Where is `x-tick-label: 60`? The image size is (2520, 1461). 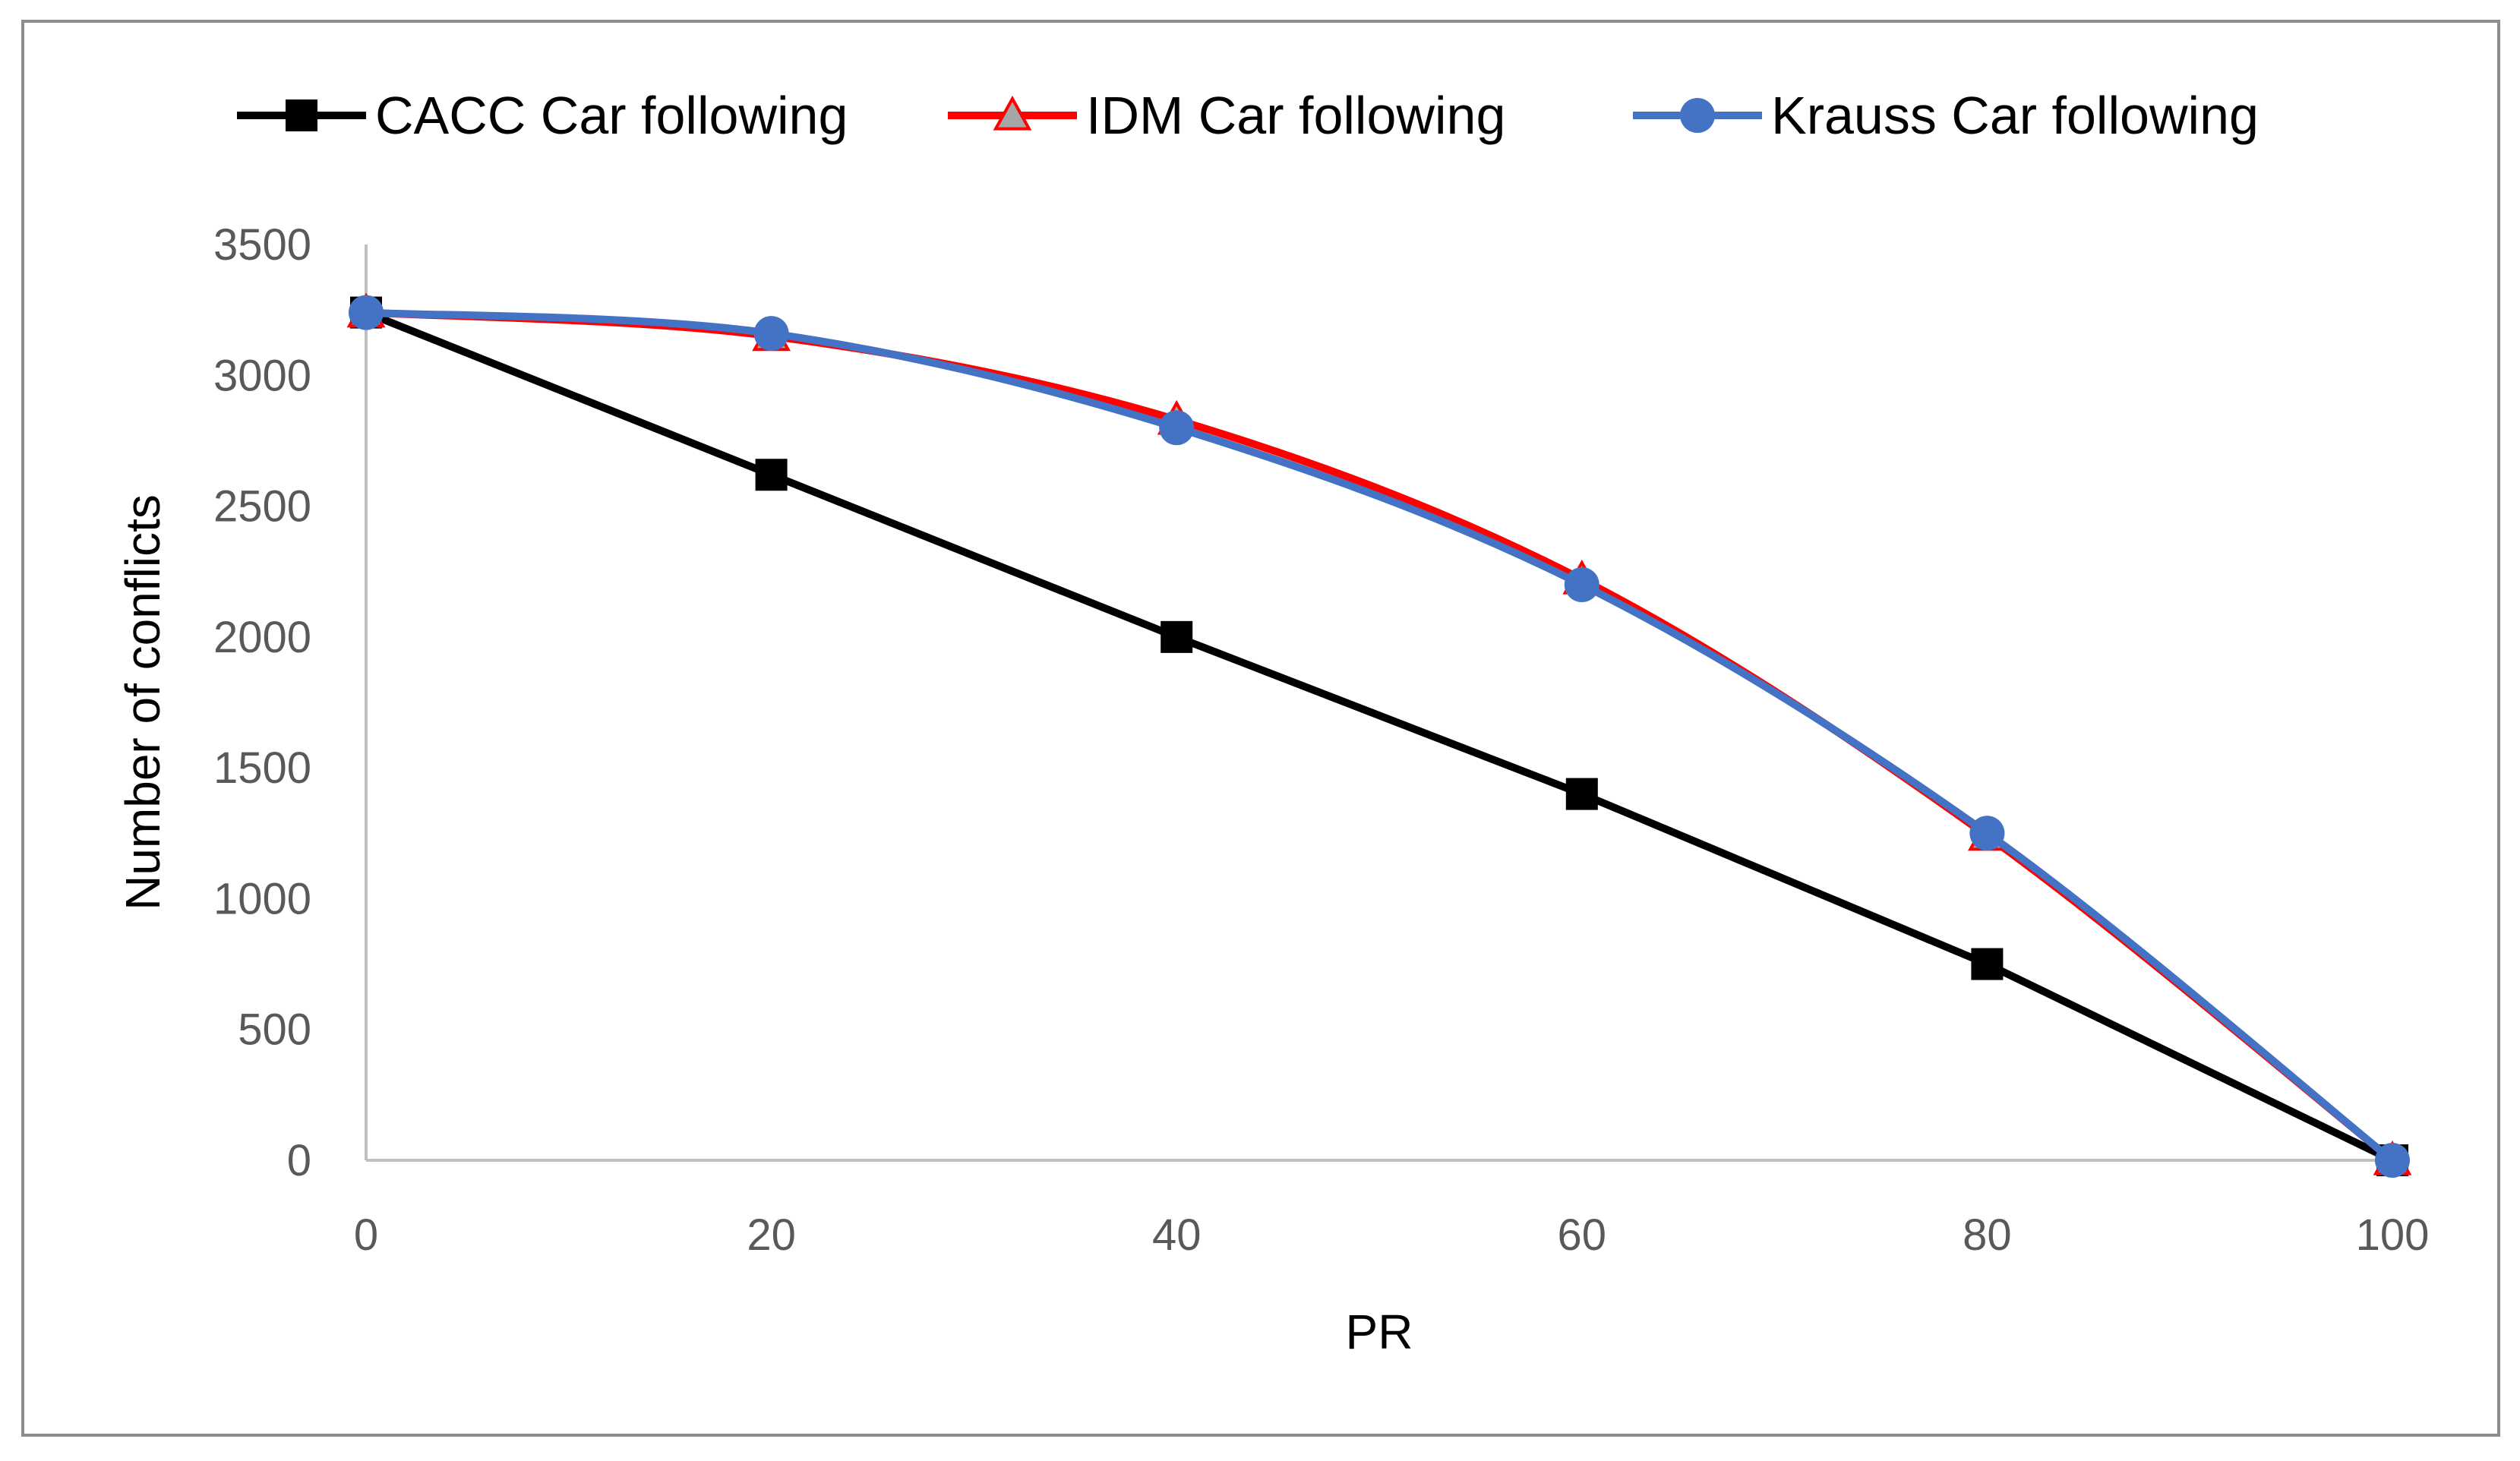
x-tick-label: 60 is located at coordinates (1582, 1235).